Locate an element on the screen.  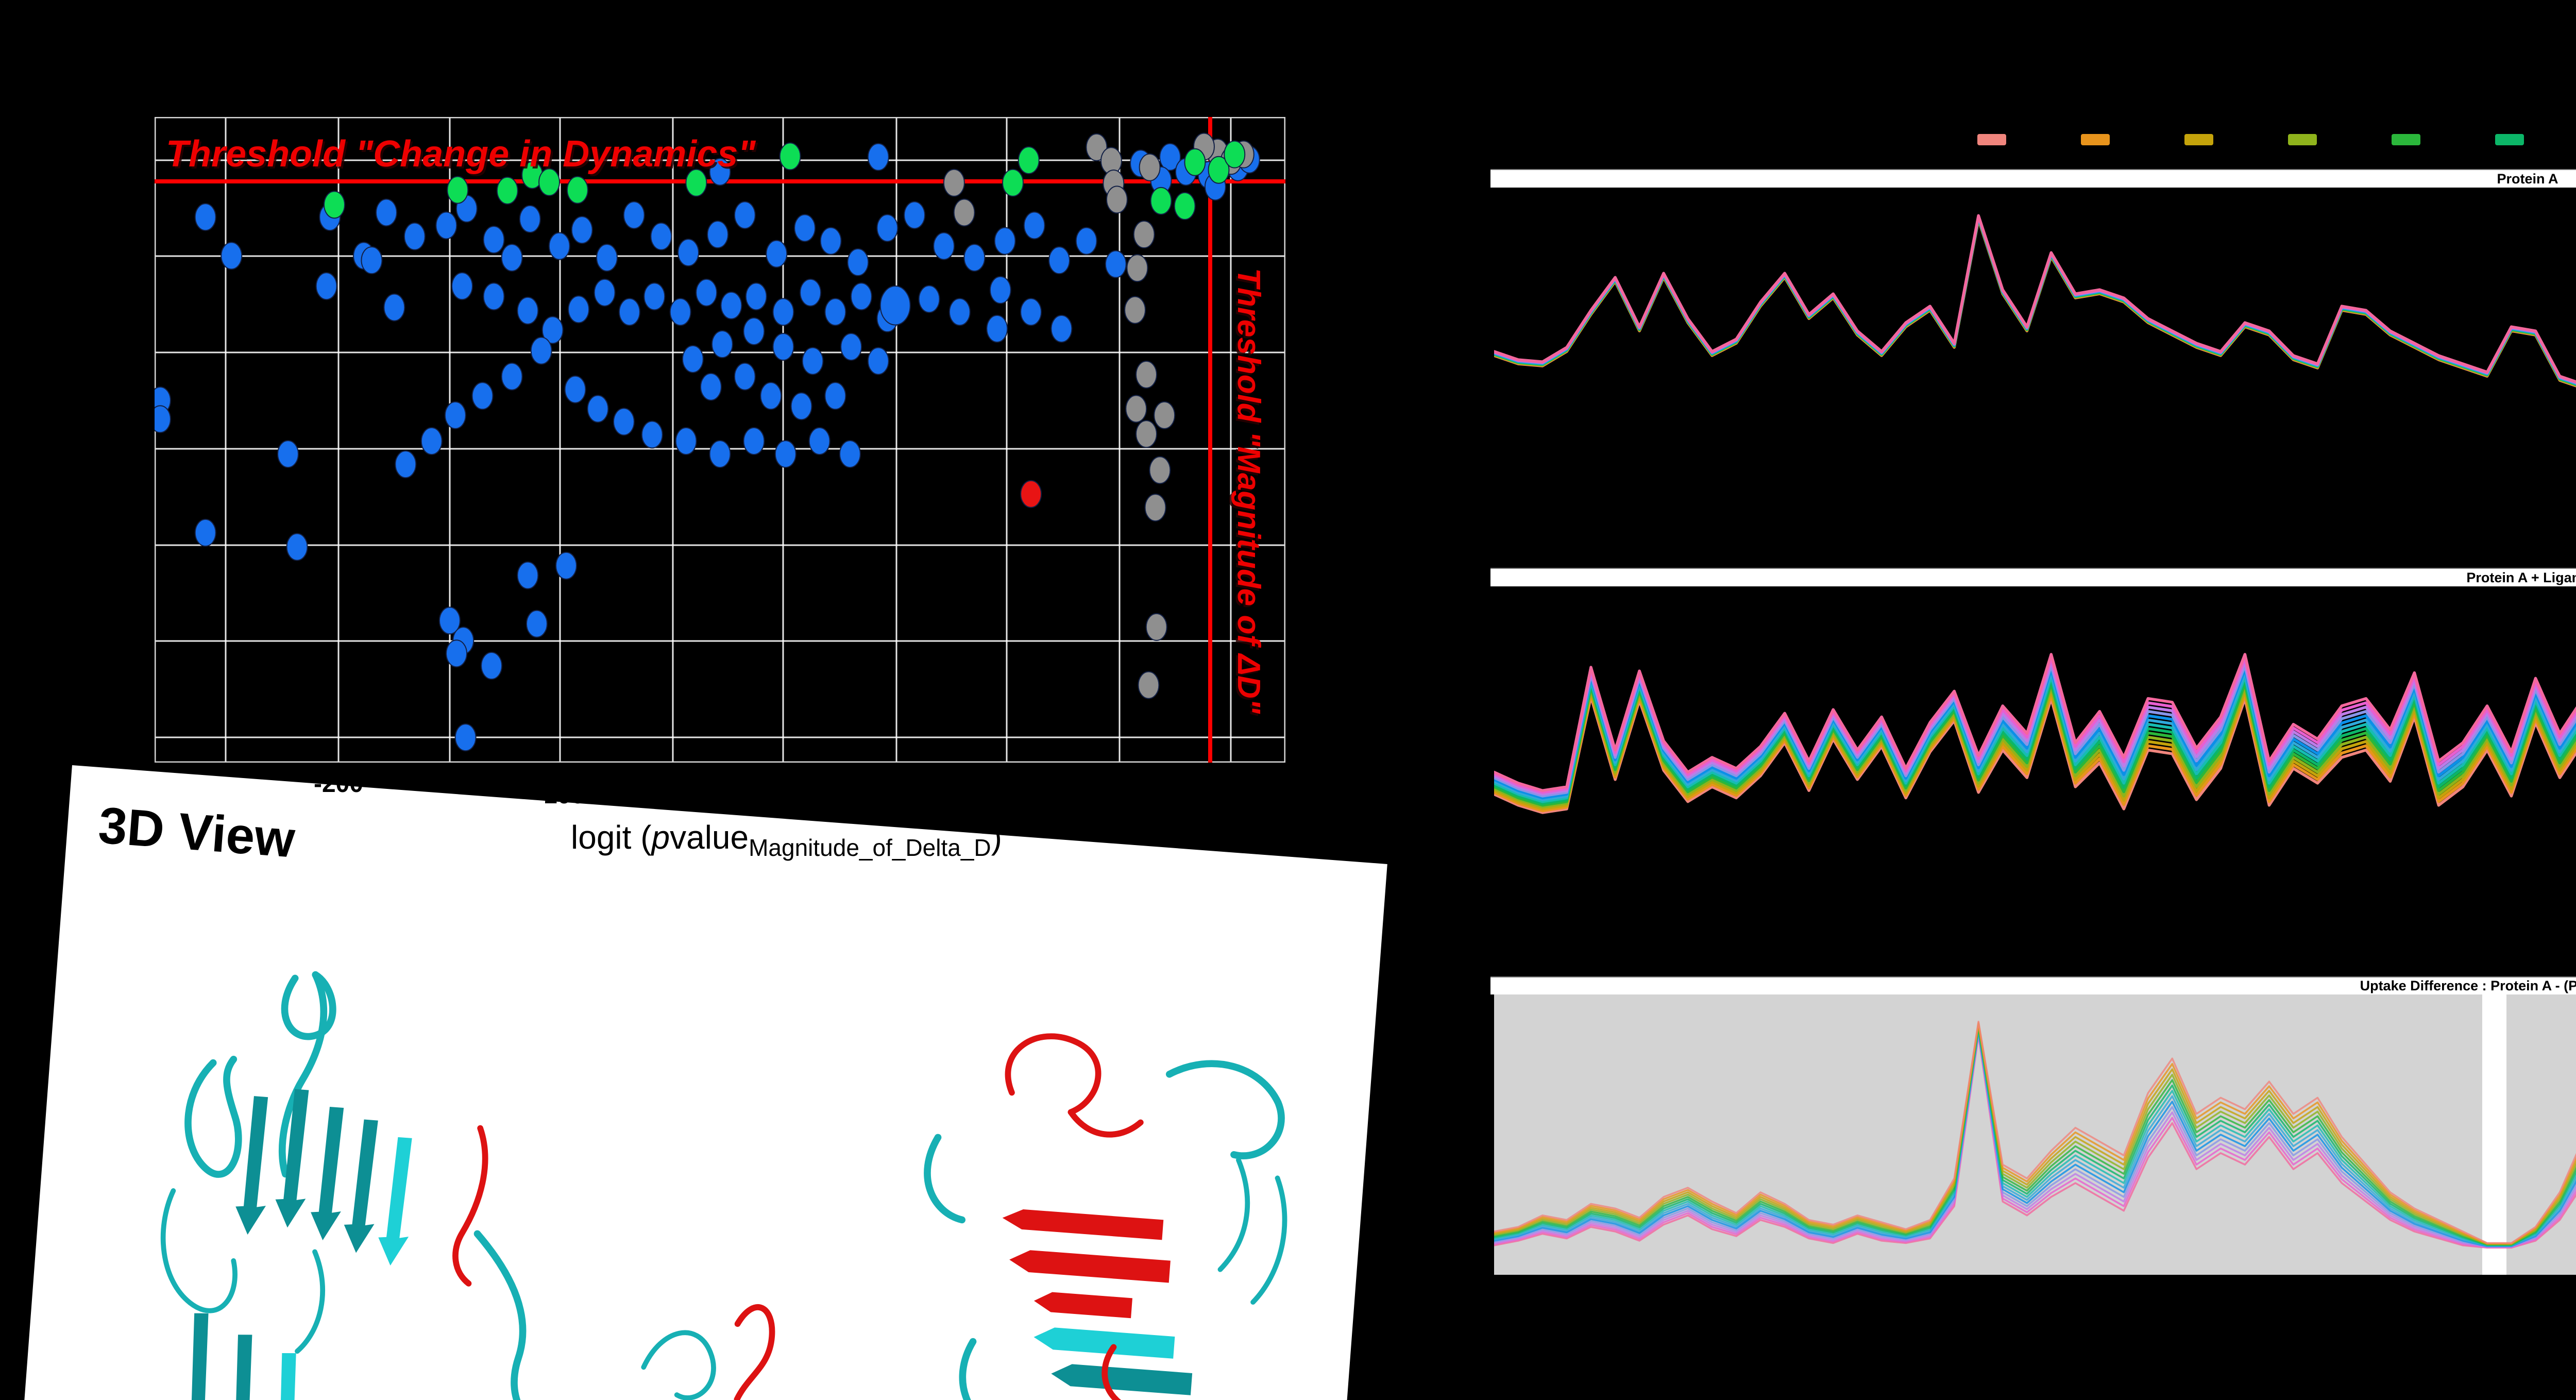
uptake-chart-proteinA is located at coordinates (2035, 377).